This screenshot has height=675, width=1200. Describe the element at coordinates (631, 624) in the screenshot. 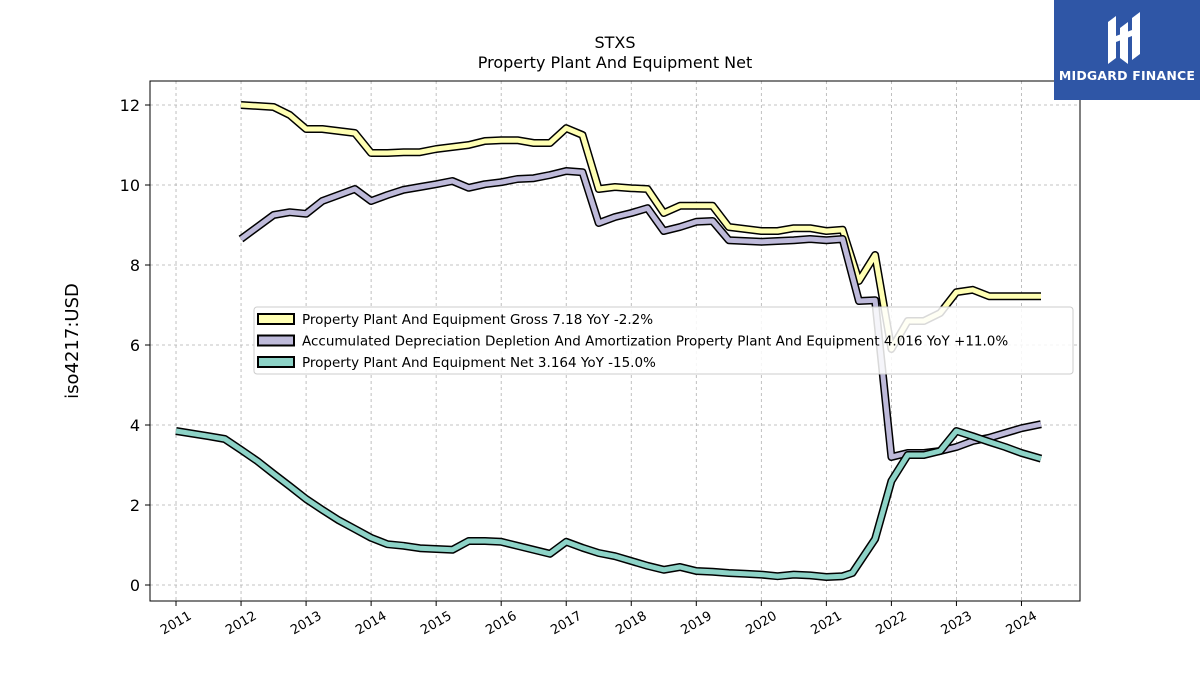

I see `x-tick-label: 2018` at that location.